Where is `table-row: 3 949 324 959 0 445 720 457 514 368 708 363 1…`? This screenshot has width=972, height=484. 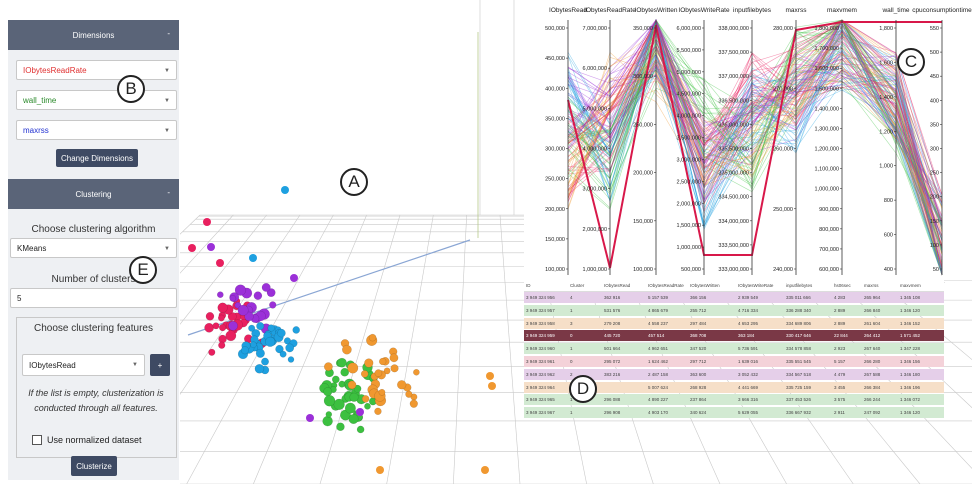
table-row: 3 949 324 959 0 445 720 457 514 368 708 363 1… is located at coordinates (734, 336).